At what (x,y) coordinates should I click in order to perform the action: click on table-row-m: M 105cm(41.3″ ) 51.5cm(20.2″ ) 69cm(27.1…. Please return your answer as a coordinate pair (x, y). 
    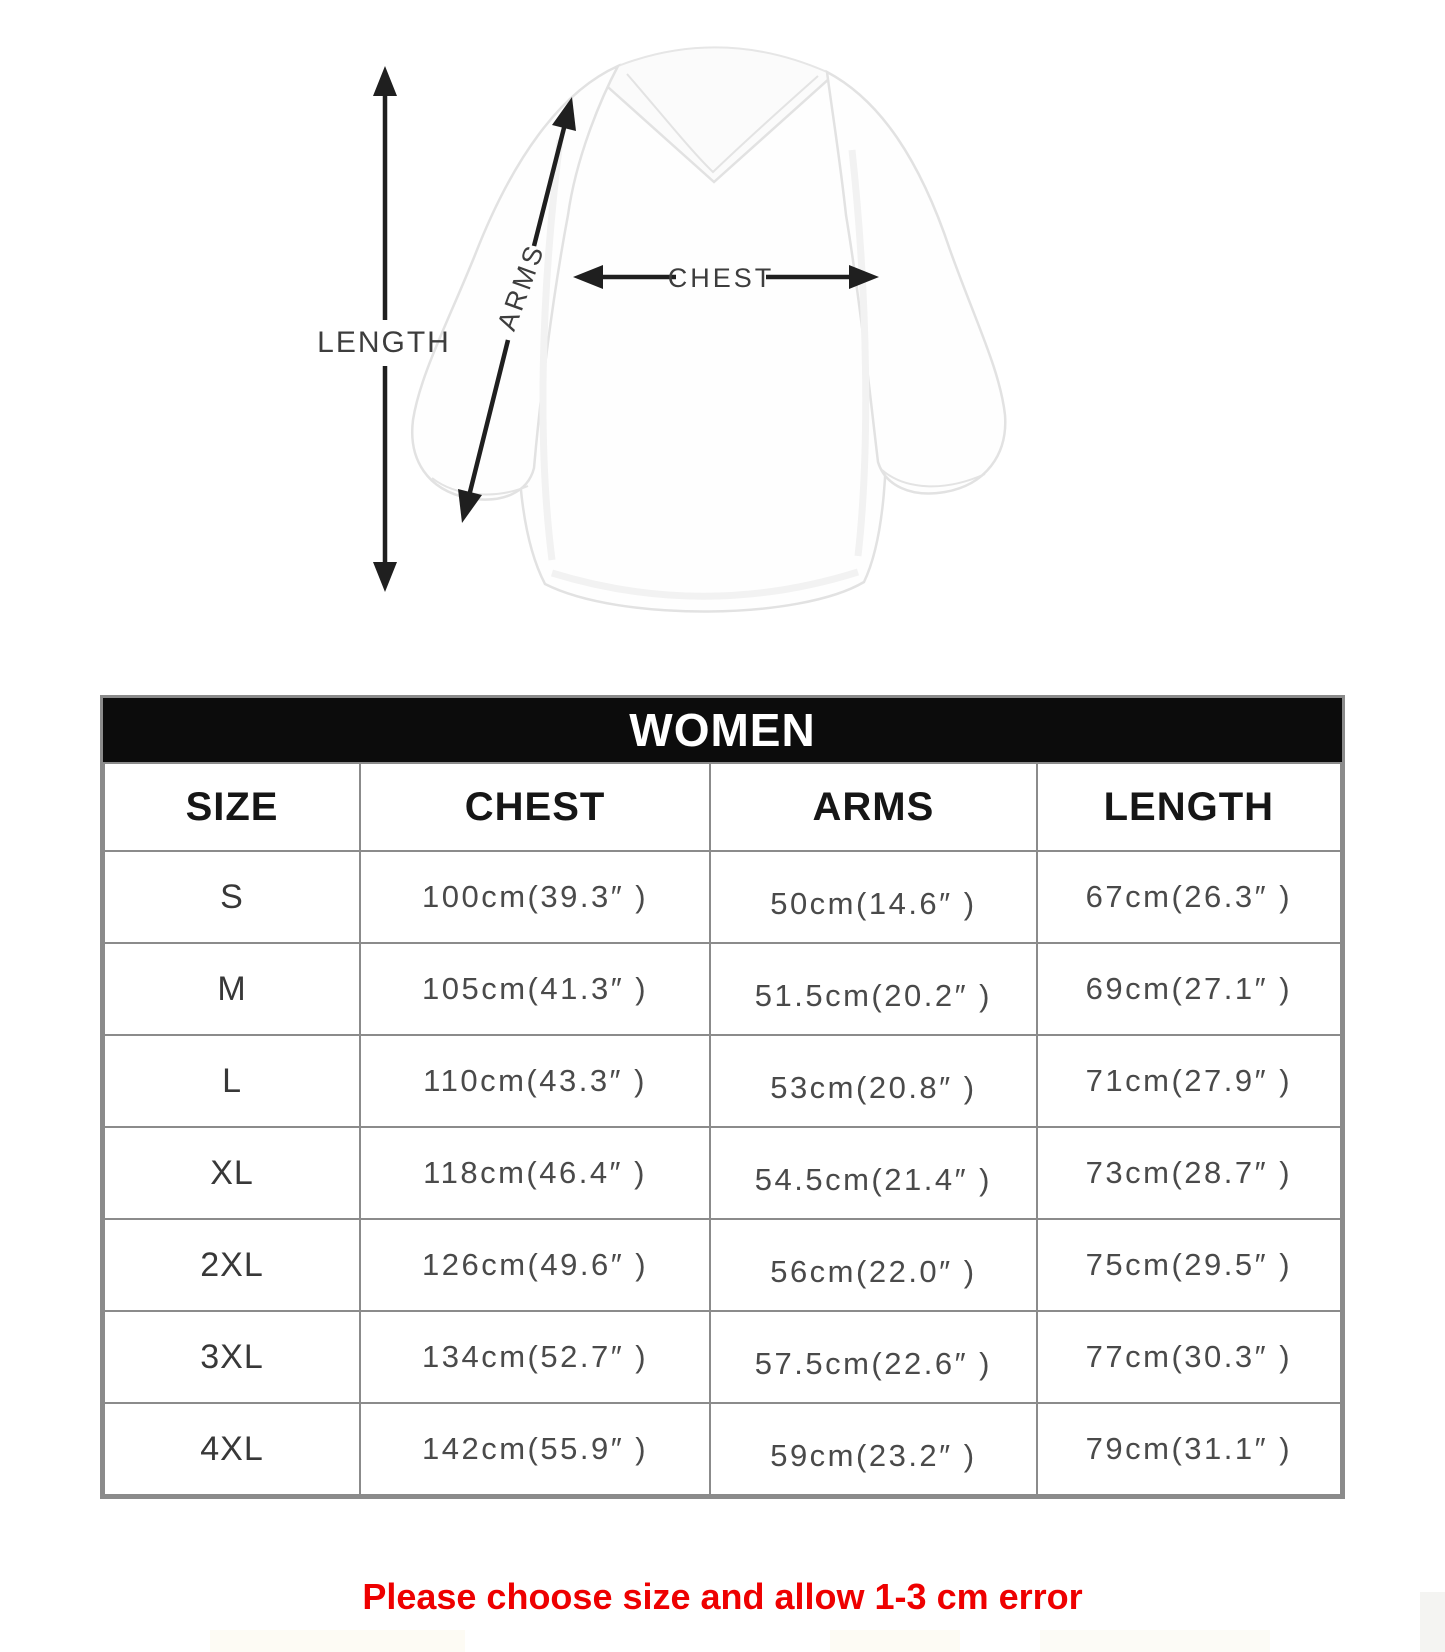
    Looking at the image, I should click on (722, 989).